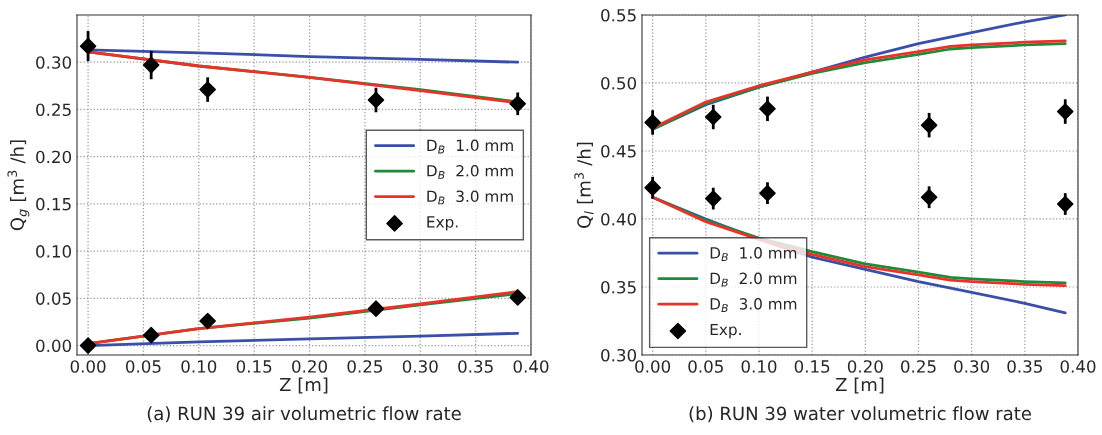 The image size is (1102, 435). I want to click on y-tick-label: 0.00, so click(54, 346).